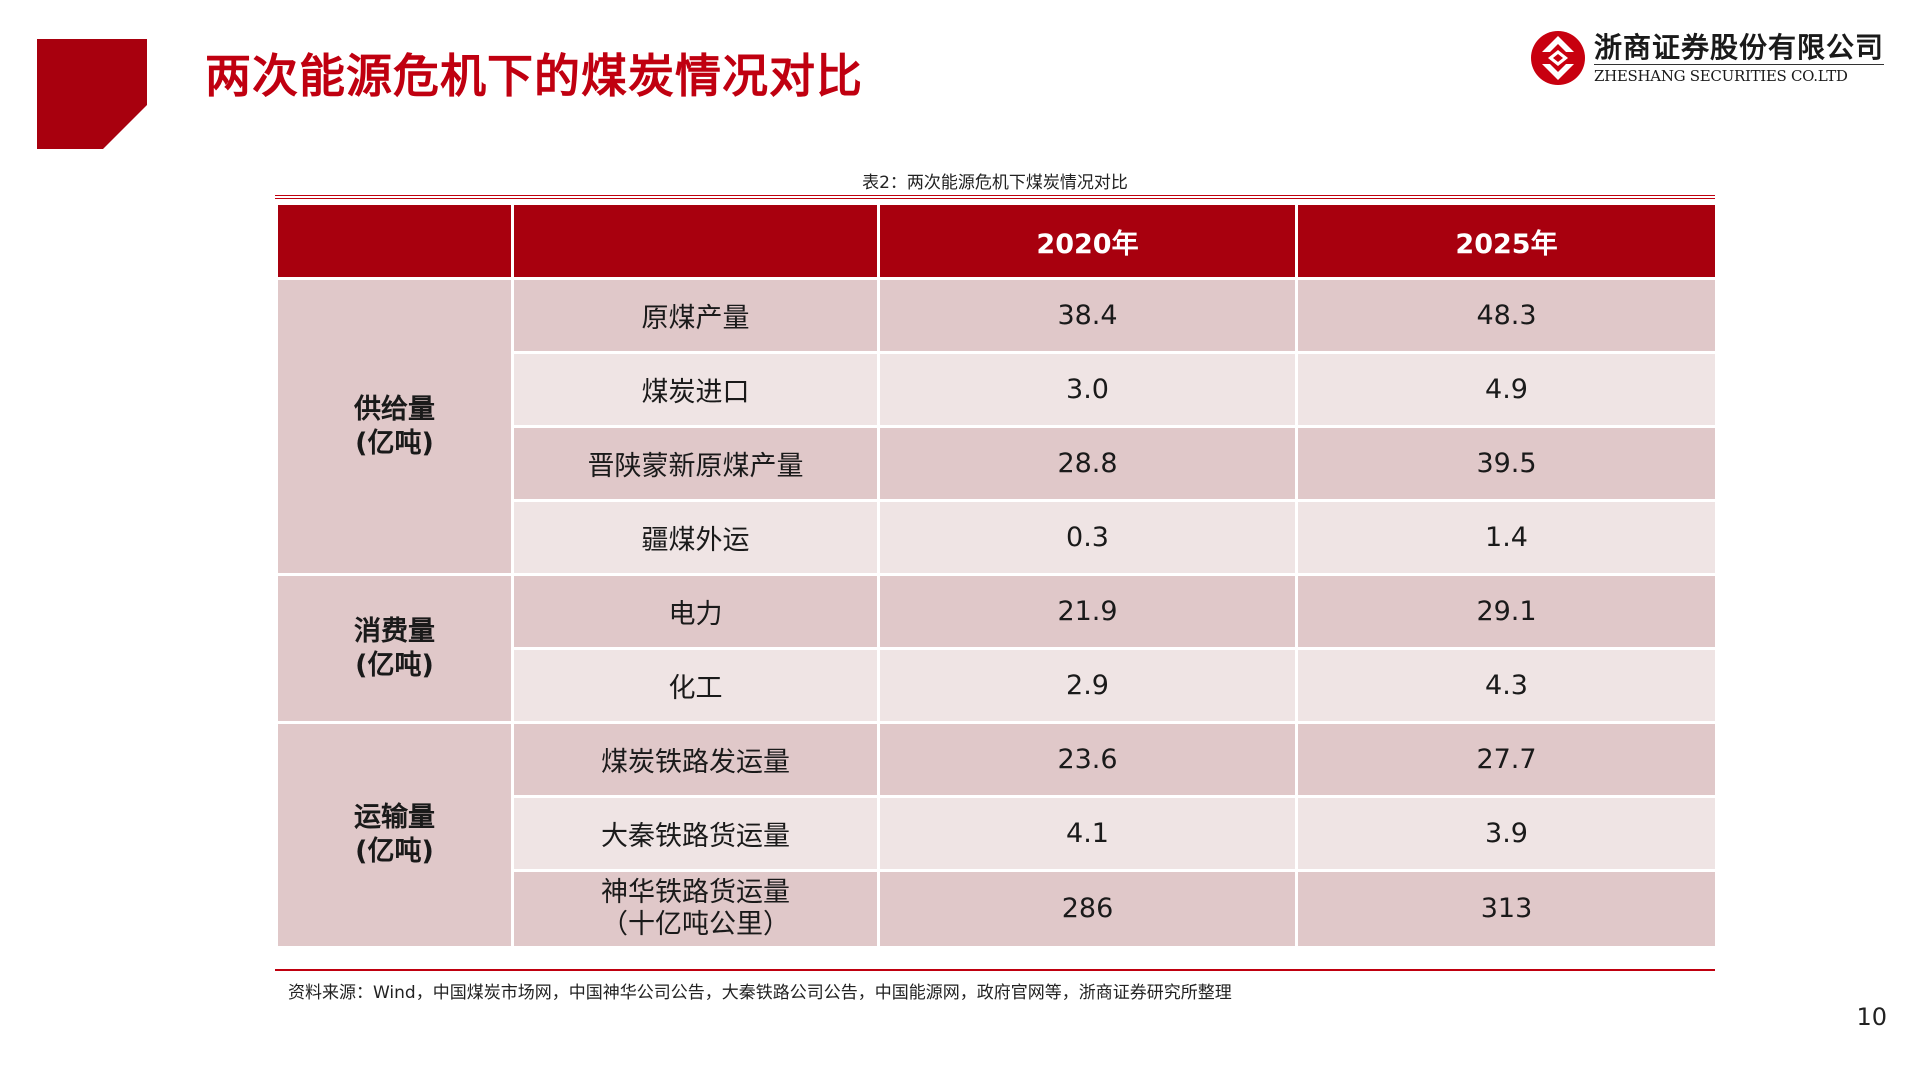  Describe the element at coordinates (1506, 759) in the screenshot. I see `row-value-2025: 27.7` at that location.